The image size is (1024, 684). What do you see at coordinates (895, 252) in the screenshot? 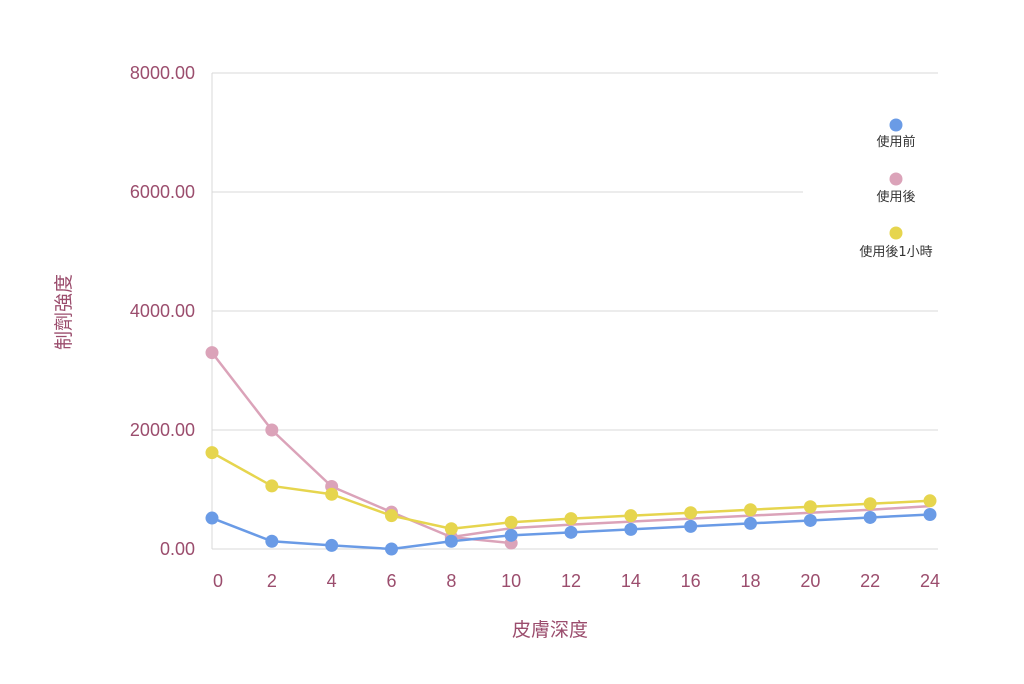
I see `legend-label: 使用後1小時` at bounding box center [895, 252].